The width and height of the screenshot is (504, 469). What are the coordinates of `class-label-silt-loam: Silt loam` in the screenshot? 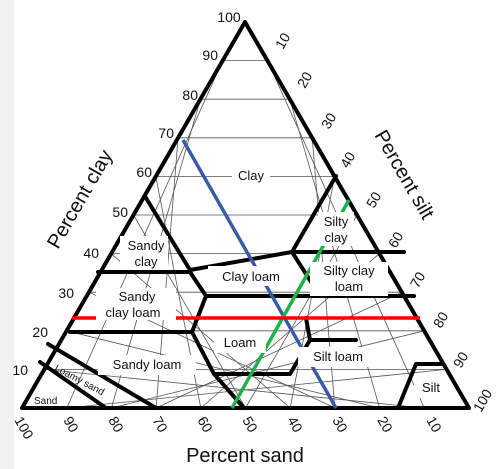 It's located at (338, 356).